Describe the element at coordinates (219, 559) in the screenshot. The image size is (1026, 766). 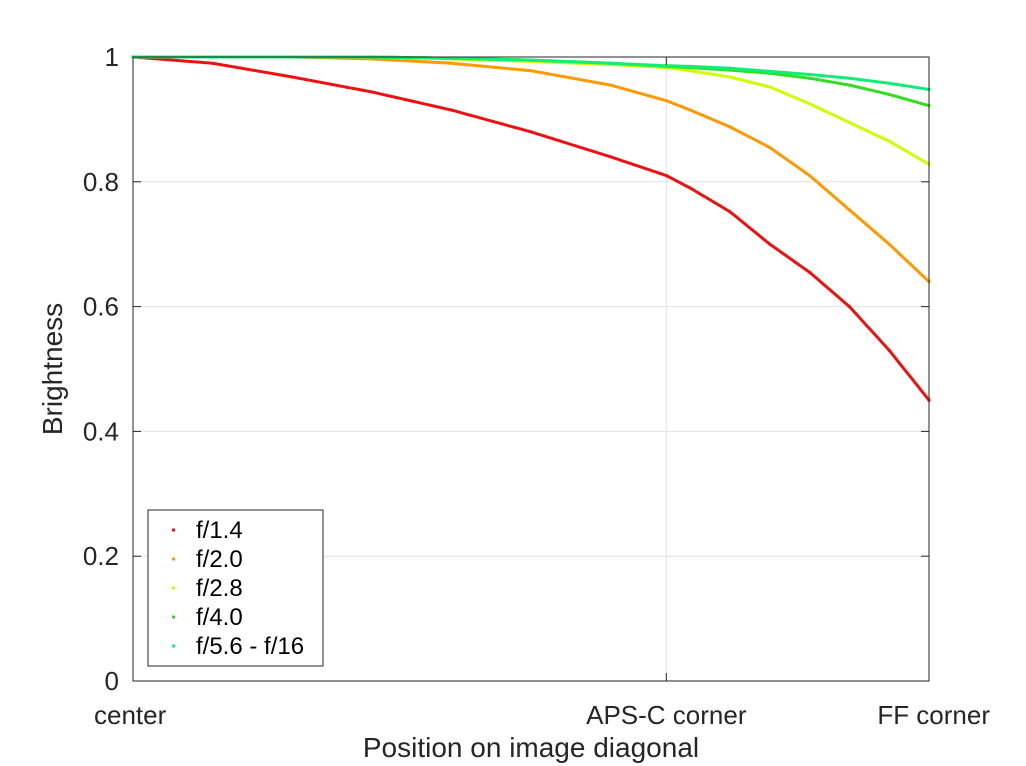
I see `legend-entry: f/2.0` at that location.